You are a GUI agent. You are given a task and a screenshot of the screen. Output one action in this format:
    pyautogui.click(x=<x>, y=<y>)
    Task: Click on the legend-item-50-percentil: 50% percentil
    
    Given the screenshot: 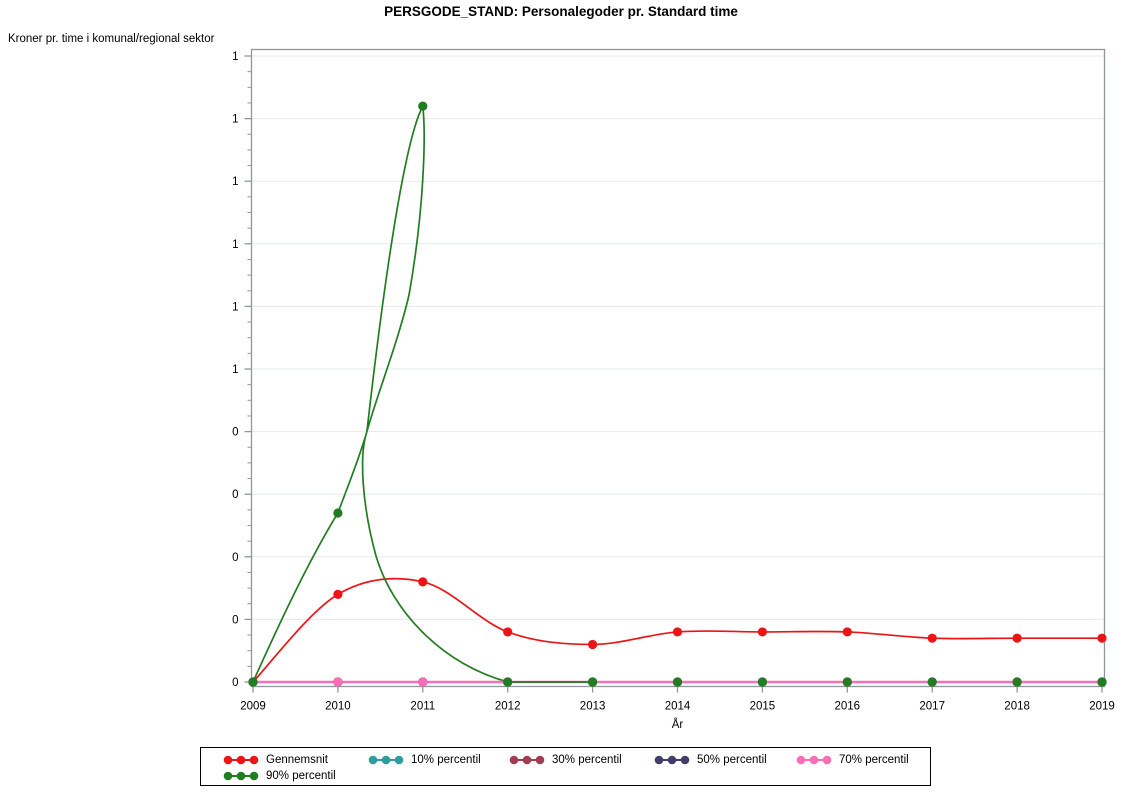 What is the action you would take?
    pyautogui.click(x=710, y=760)
    